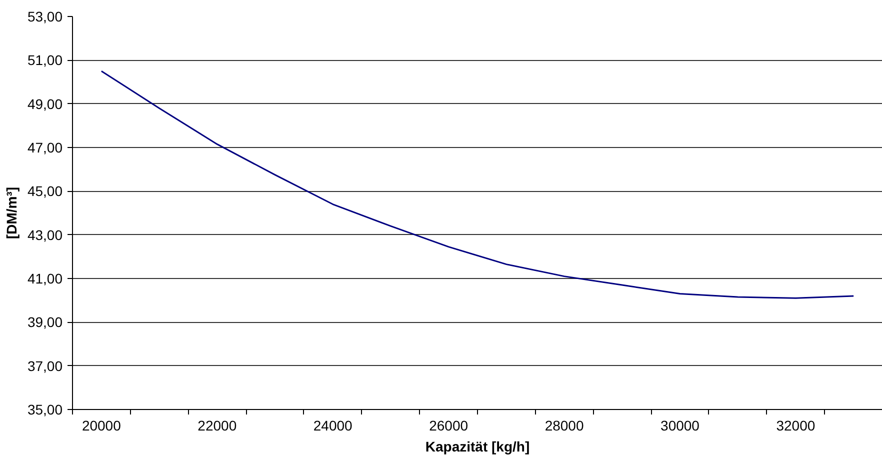 This screenshot has height=457, width=882. I want to click on x-tick-label: 20000, so click(102, 426).